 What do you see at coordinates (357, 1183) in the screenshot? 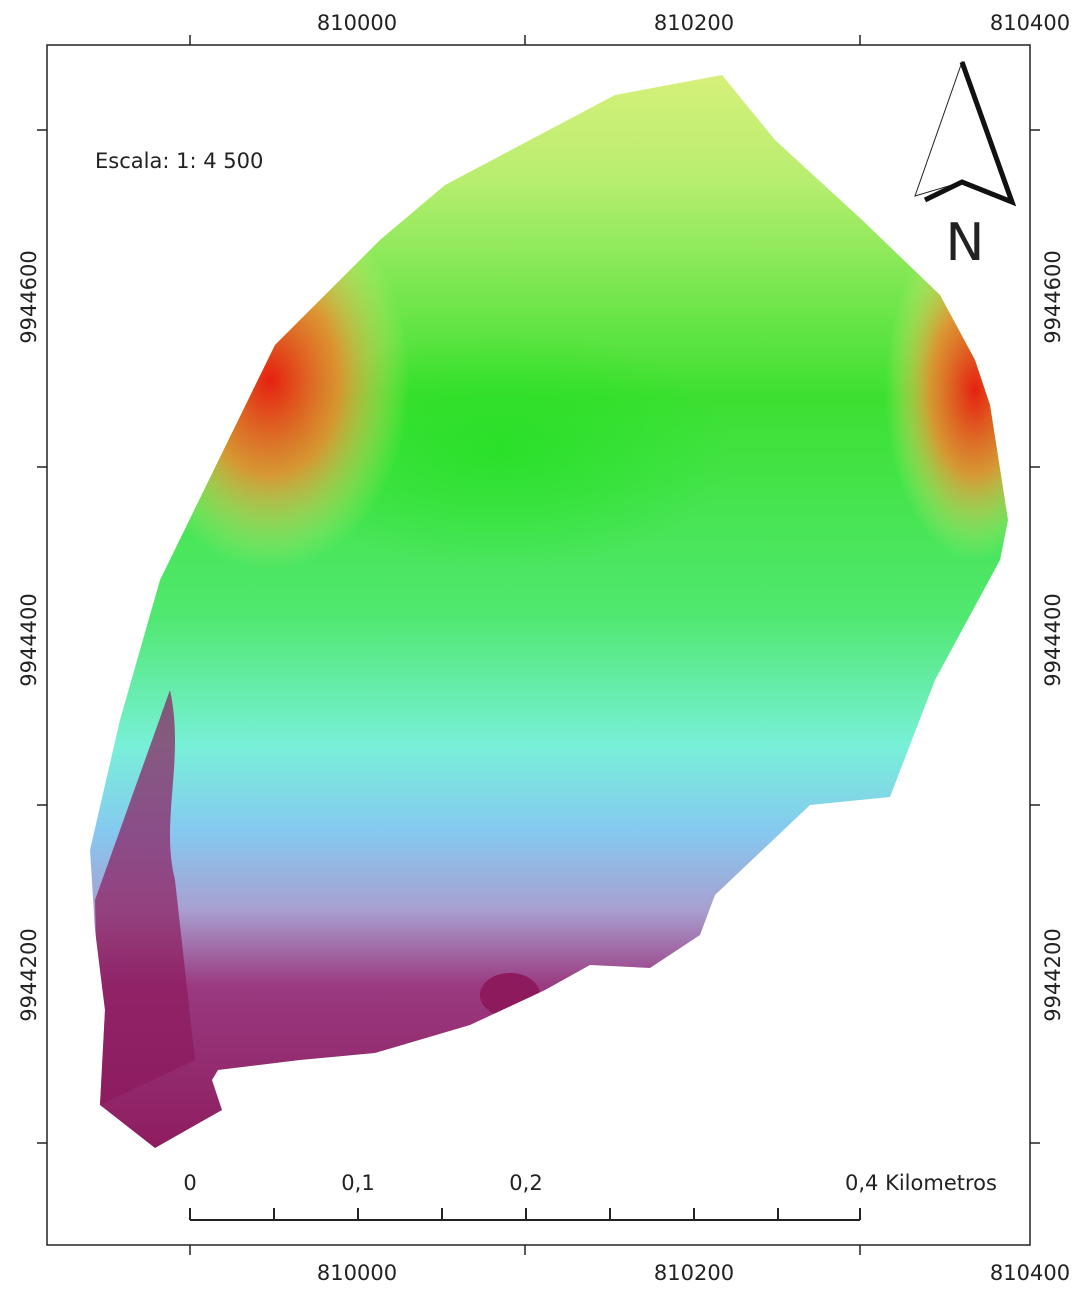
I see `scale-bar-label: 0,1` at bounding box center [357, 1183].